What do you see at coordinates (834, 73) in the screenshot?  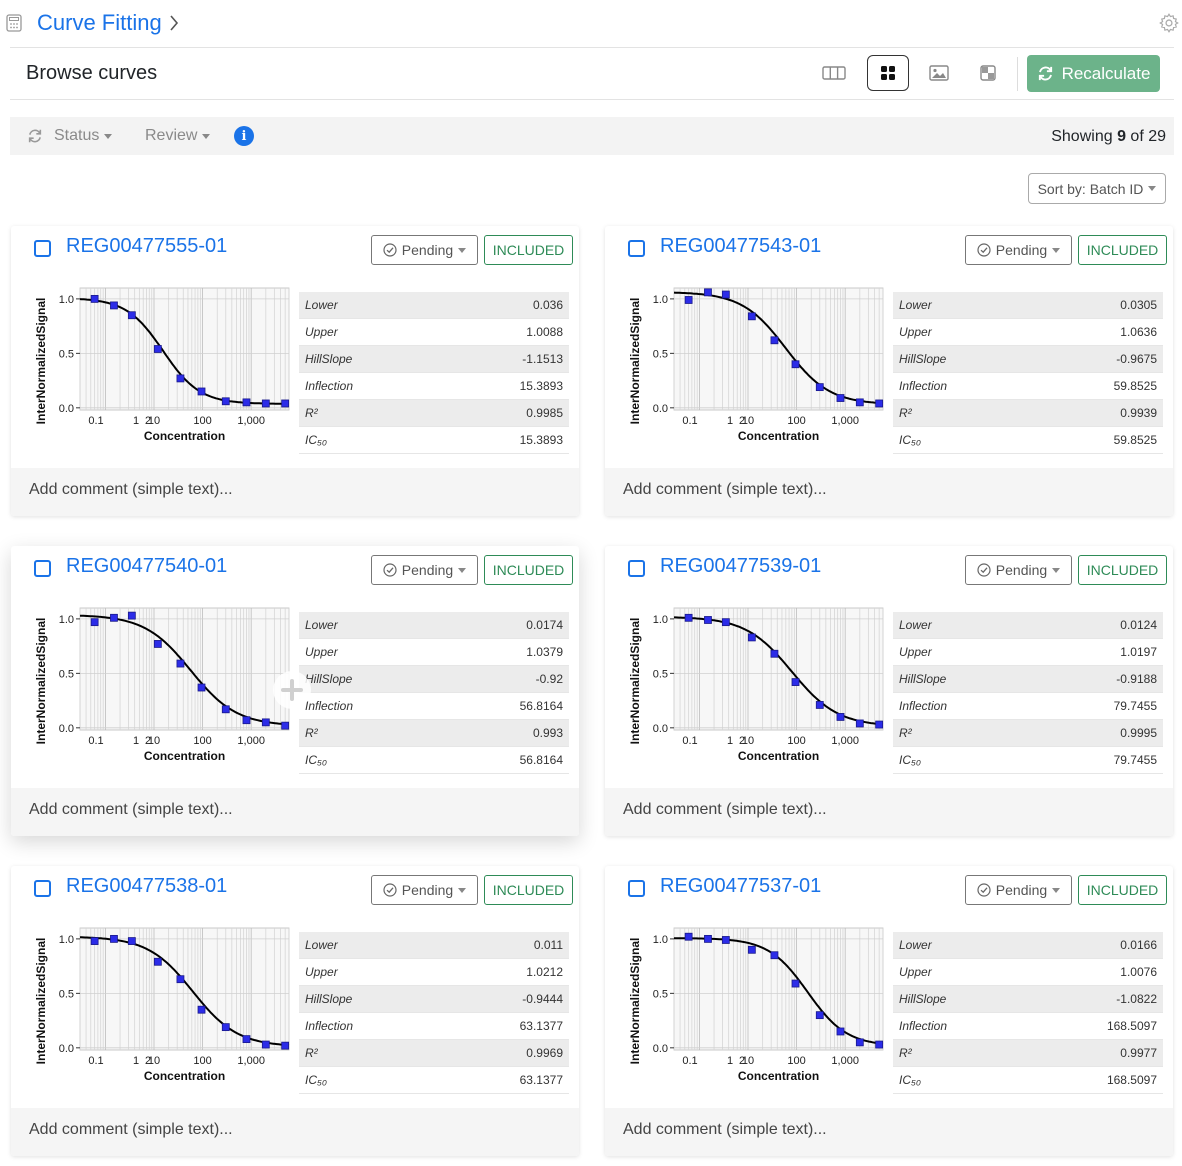 I see `columns-view-button` at bounding box center [834, 73].